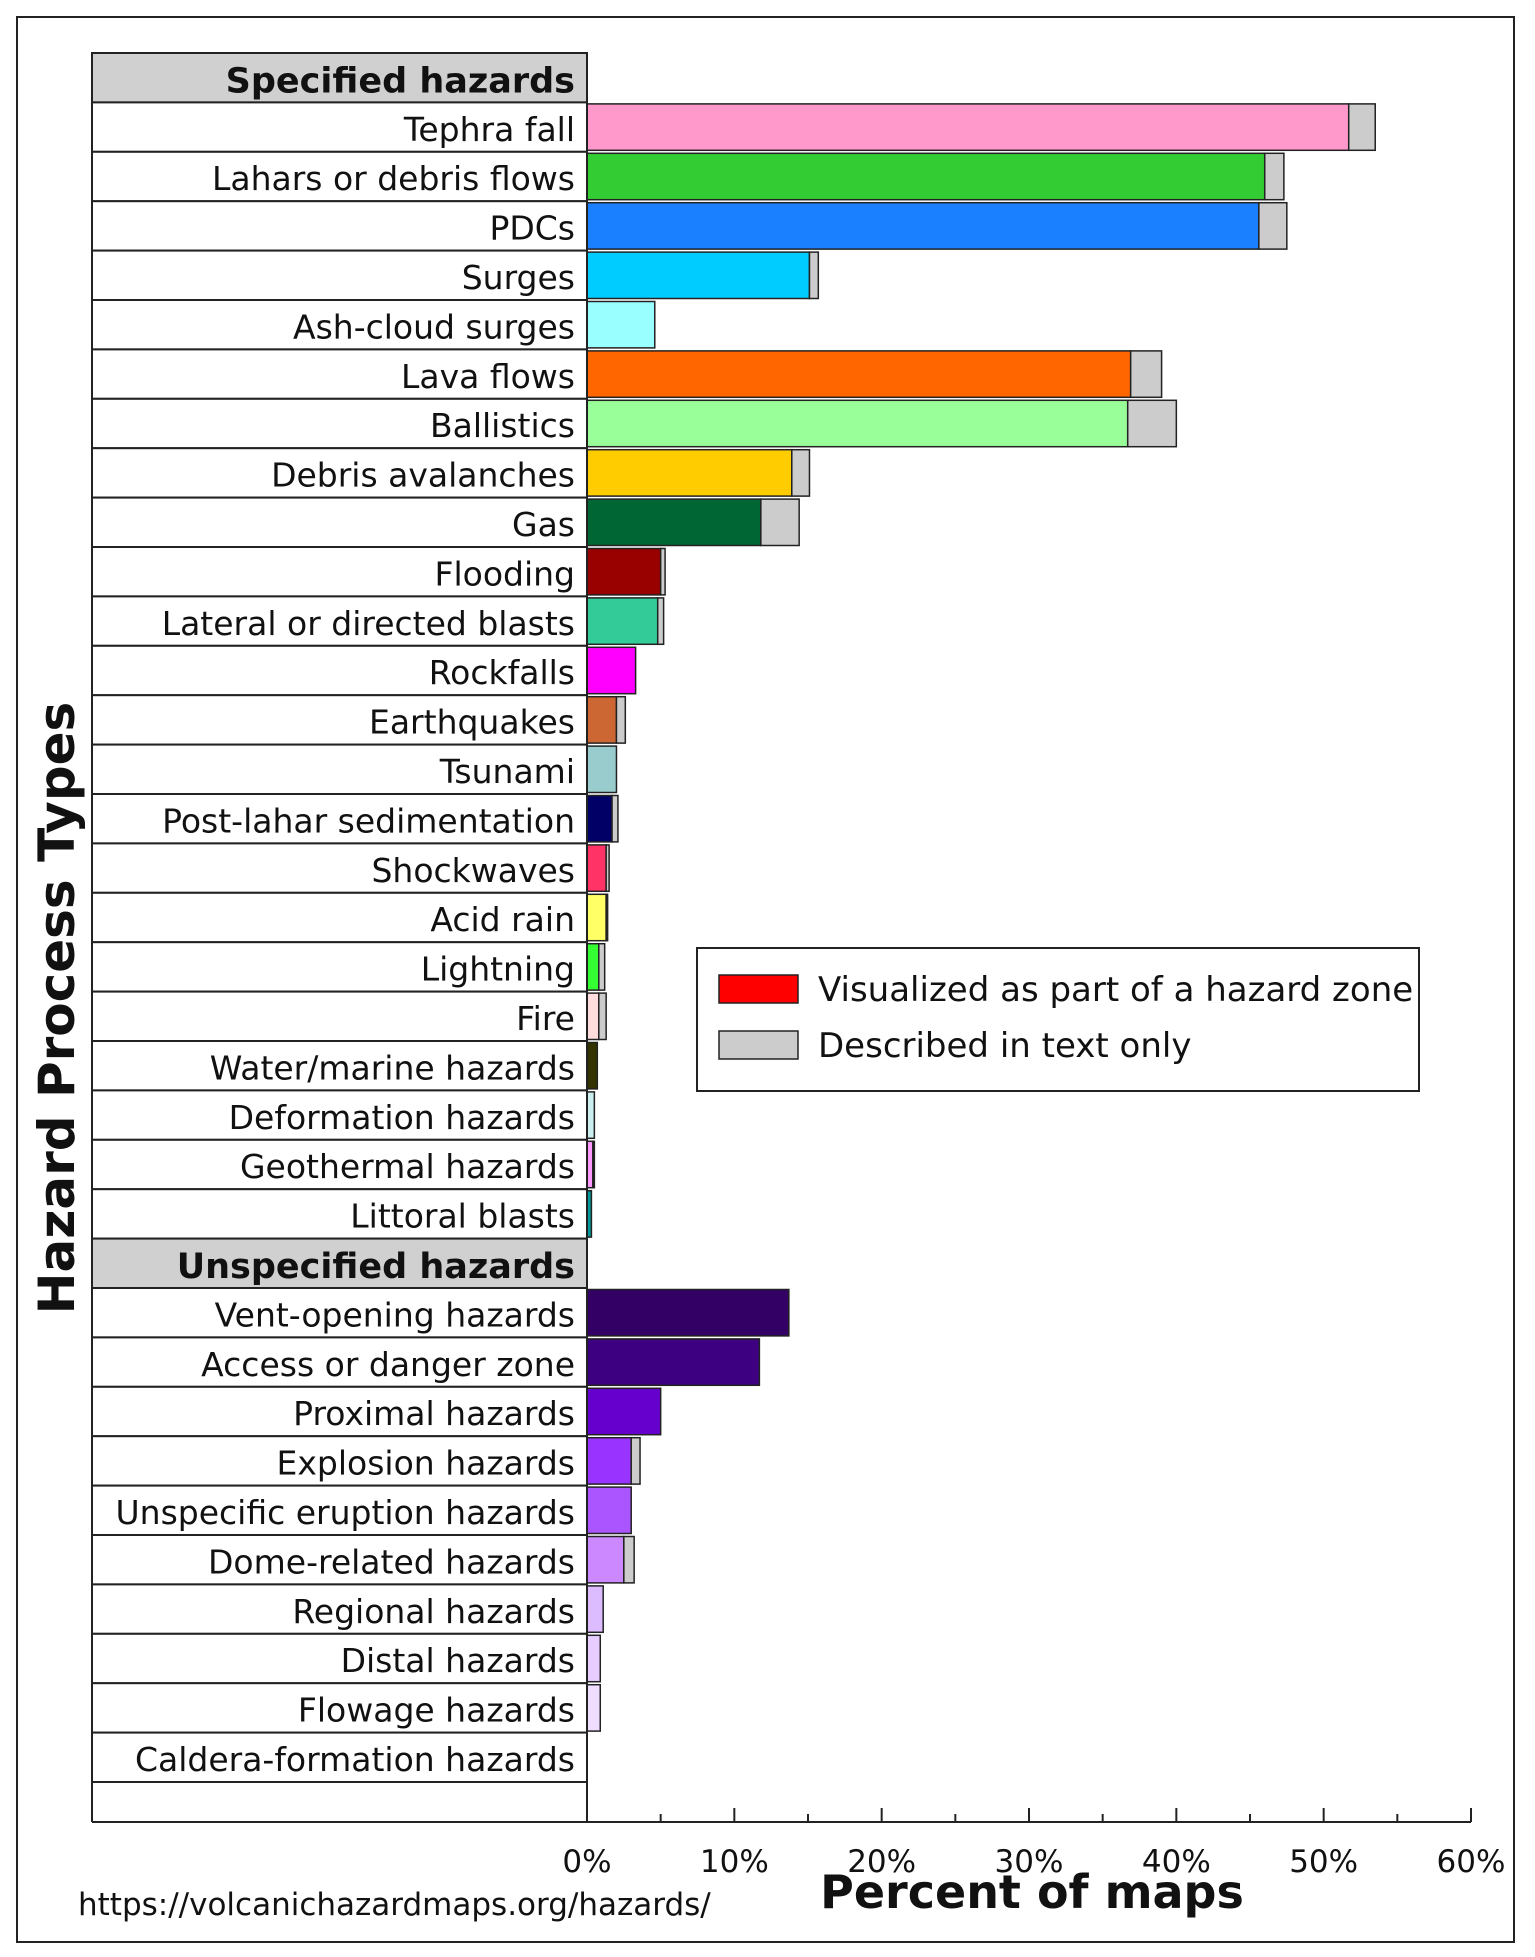 The image size is (1535, 1957). Describe the element at coordinates (1115, 990) in the screenshot. I see `legend-label: Visualized as part of a hazard zone` at that location.